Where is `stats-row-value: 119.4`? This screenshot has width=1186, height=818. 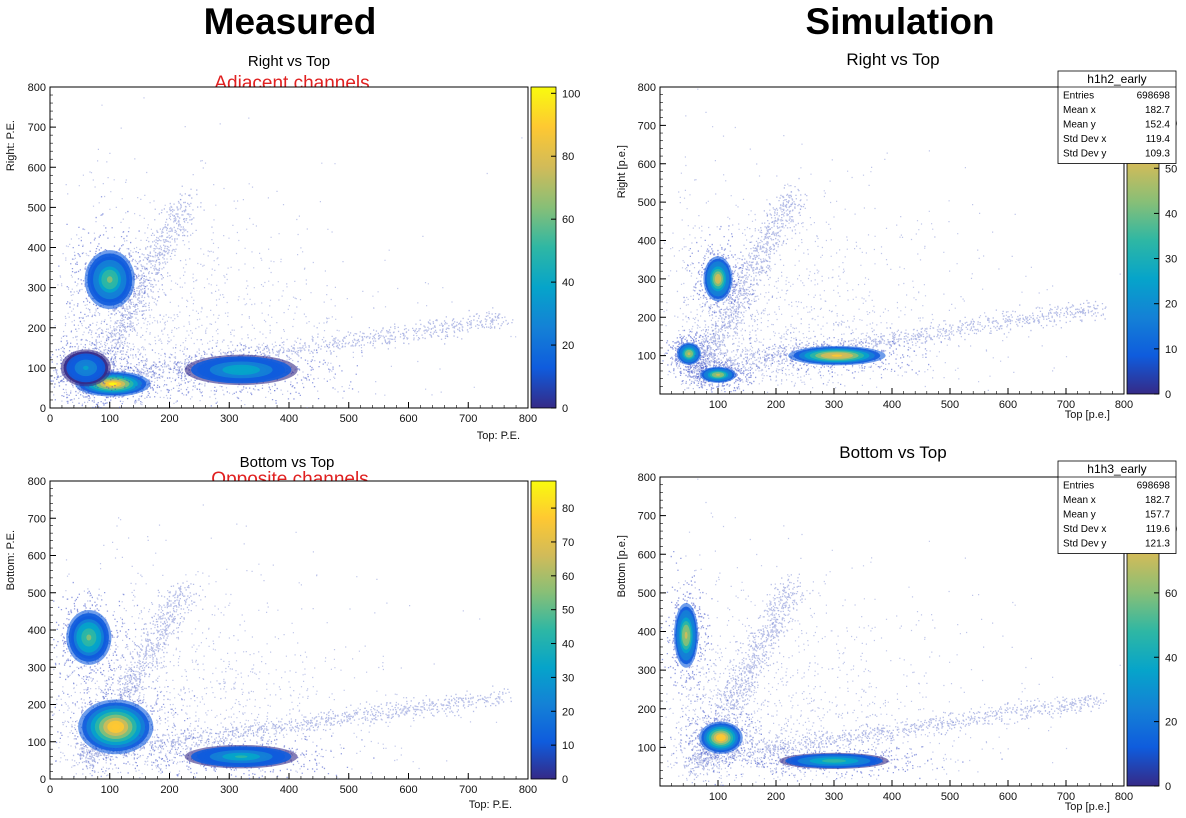
stats-row-value: 119.4 is located at coordinates (1158, 139).